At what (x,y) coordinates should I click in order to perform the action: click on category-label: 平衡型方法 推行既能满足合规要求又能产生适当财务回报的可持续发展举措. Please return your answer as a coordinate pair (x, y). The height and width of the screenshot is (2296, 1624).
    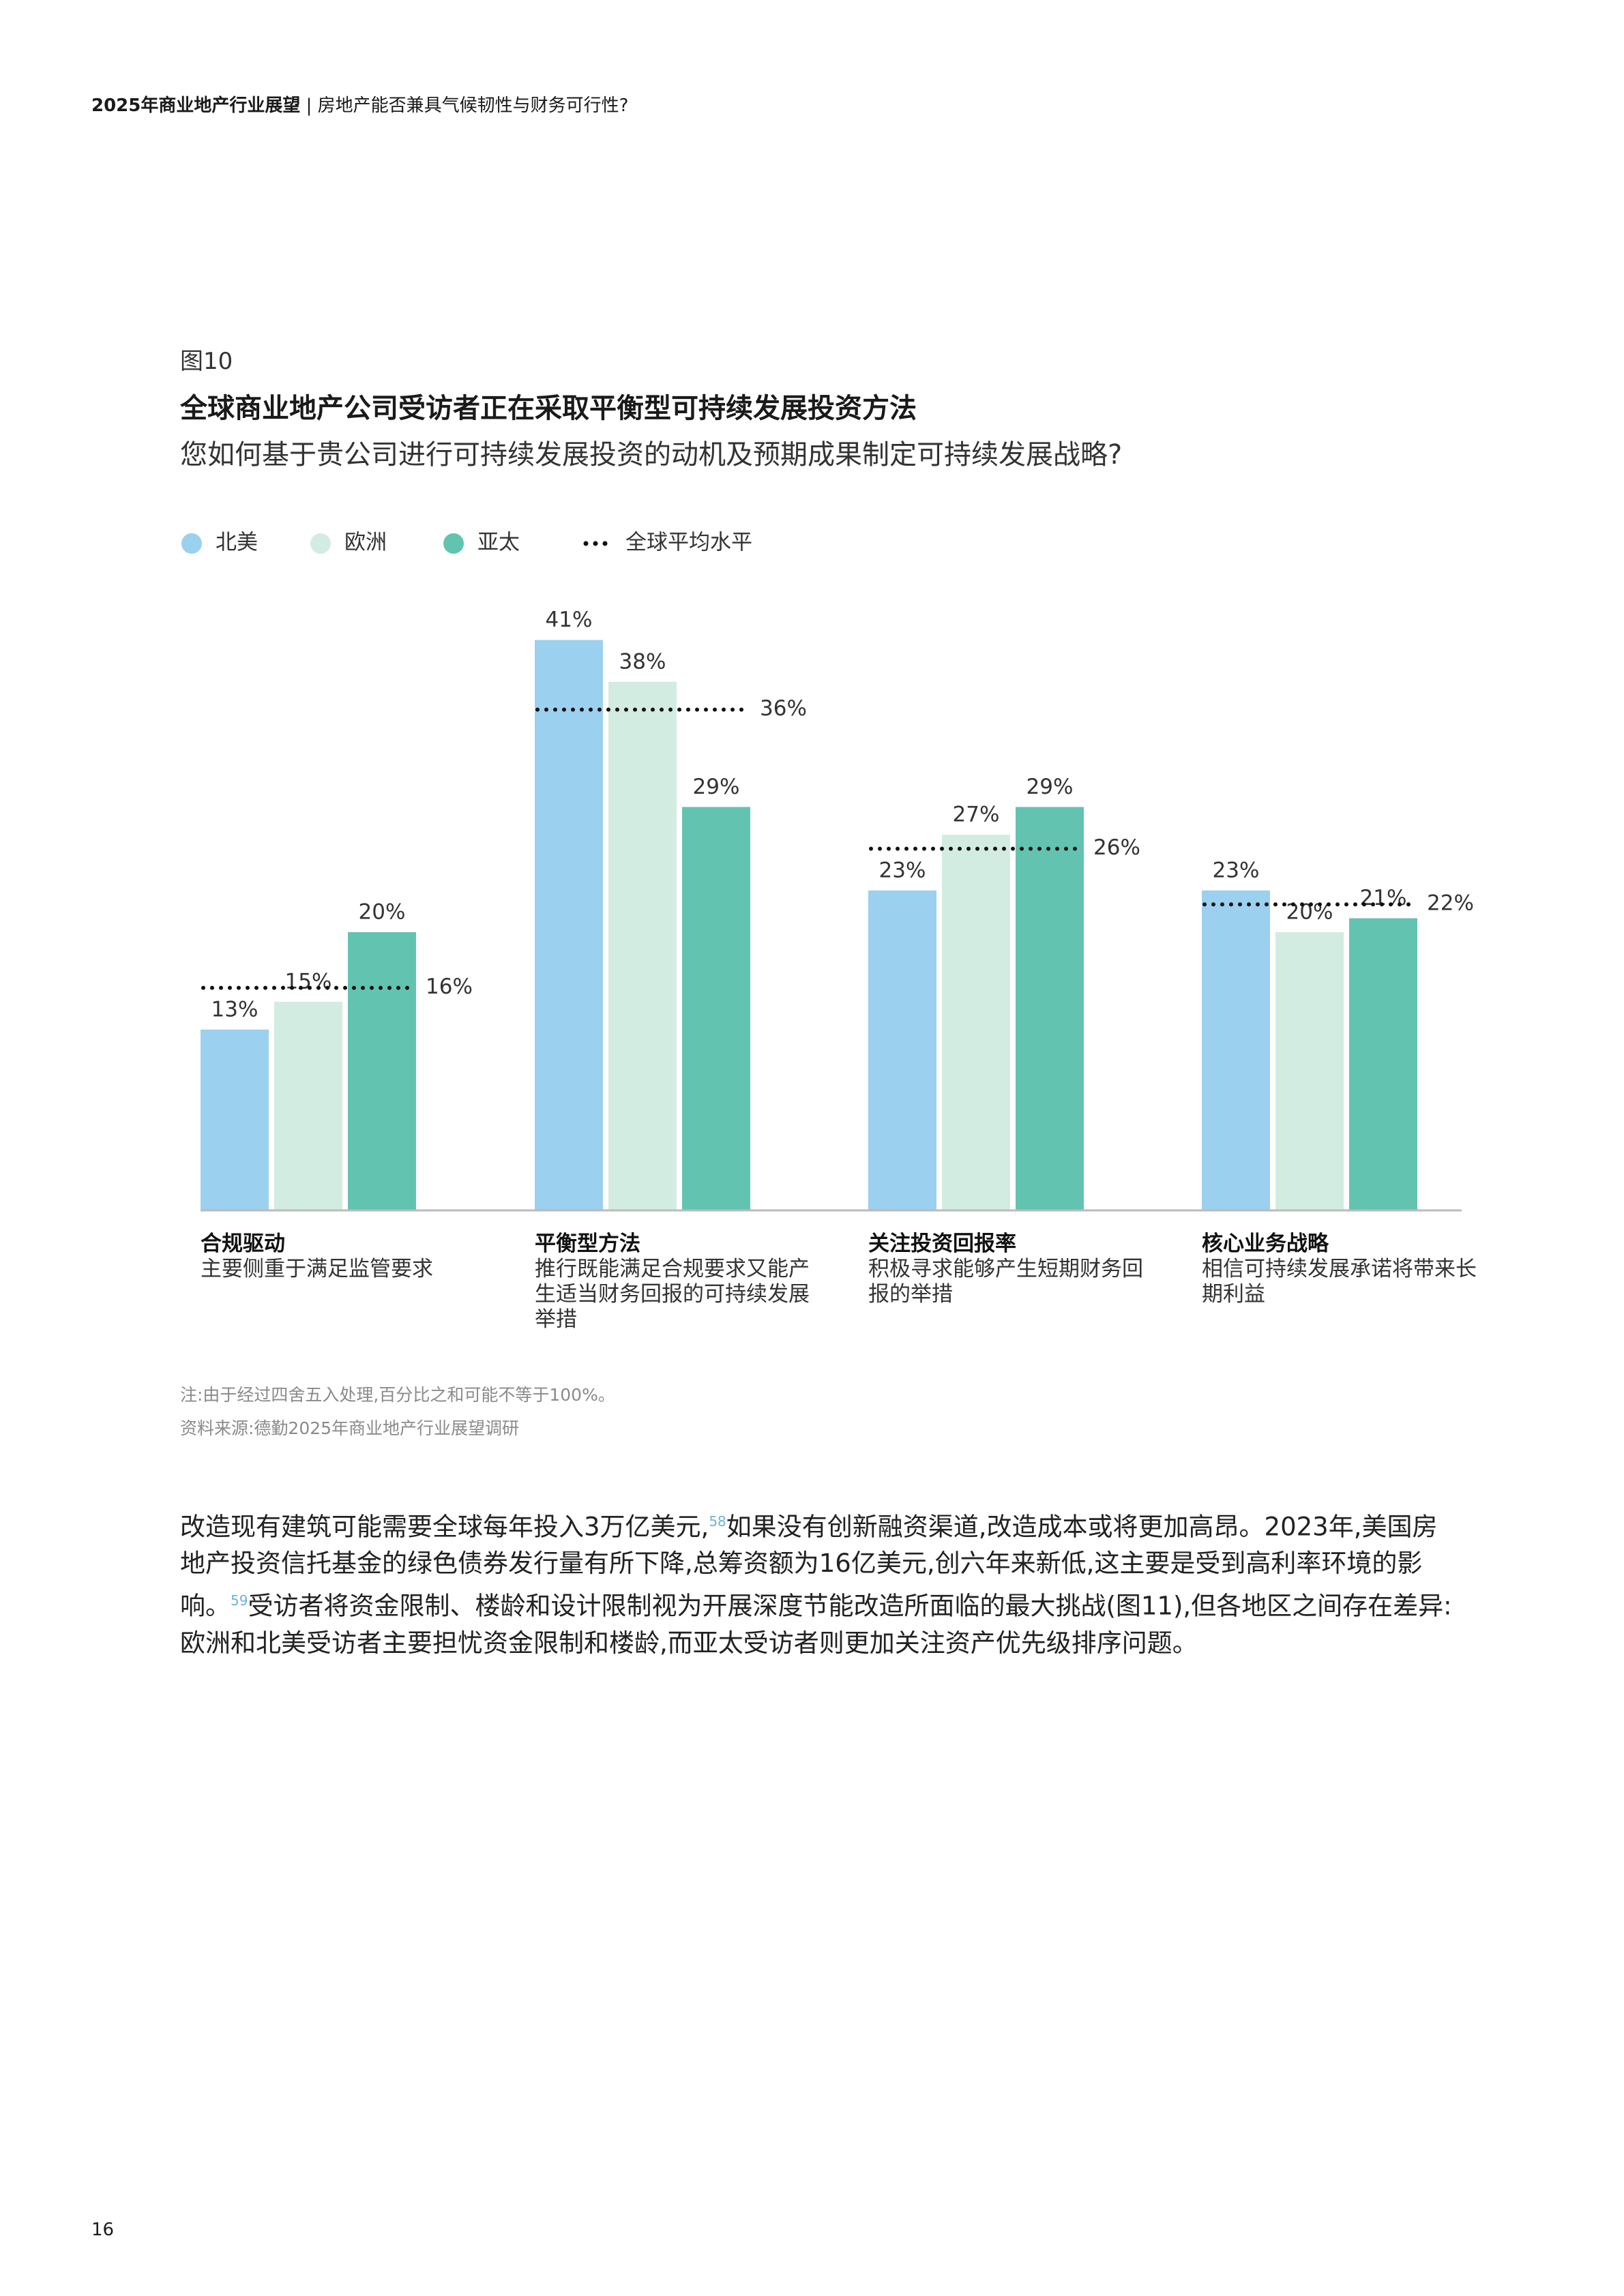
    Looking at the image, I should click on (681, 1282).